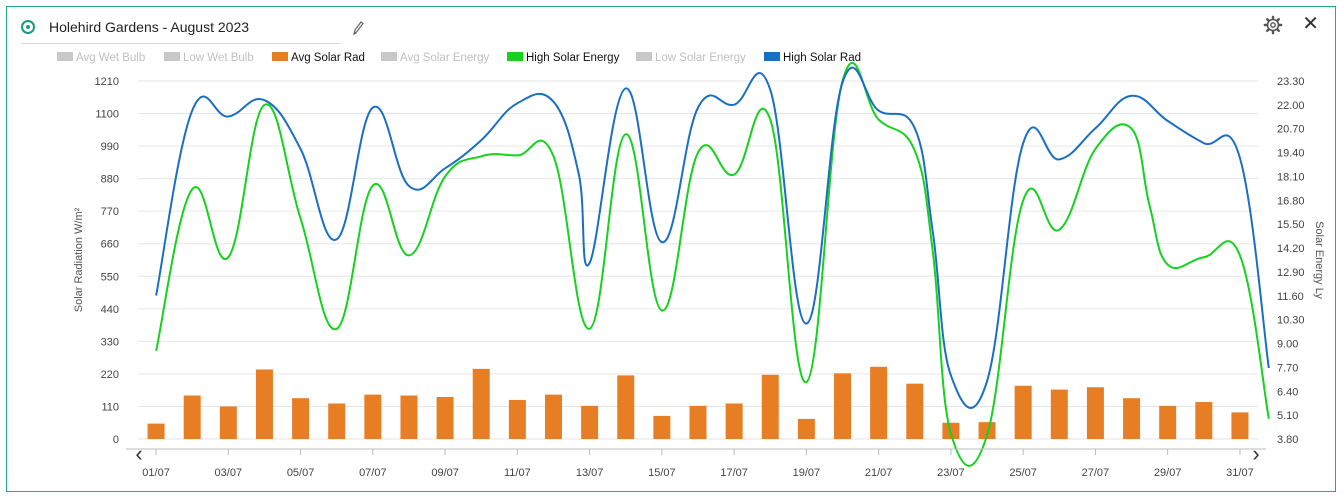  I want to click on y2-tick-label: 12.90, so click(1291, 273).